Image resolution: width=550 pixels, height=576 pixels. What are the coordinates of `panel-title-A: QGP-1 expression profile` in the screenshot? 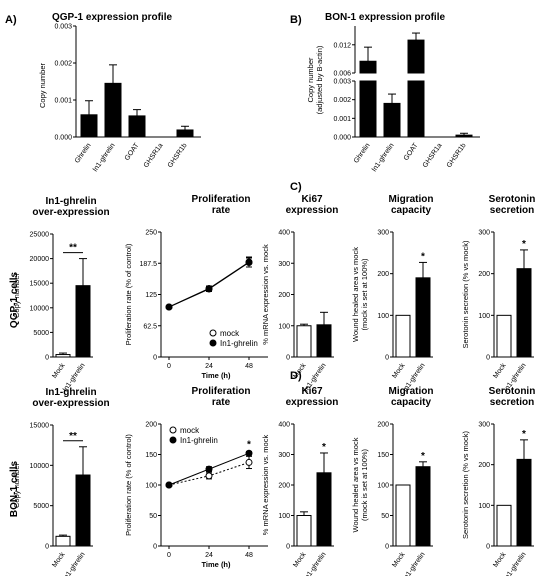 It's located at (112, 17).